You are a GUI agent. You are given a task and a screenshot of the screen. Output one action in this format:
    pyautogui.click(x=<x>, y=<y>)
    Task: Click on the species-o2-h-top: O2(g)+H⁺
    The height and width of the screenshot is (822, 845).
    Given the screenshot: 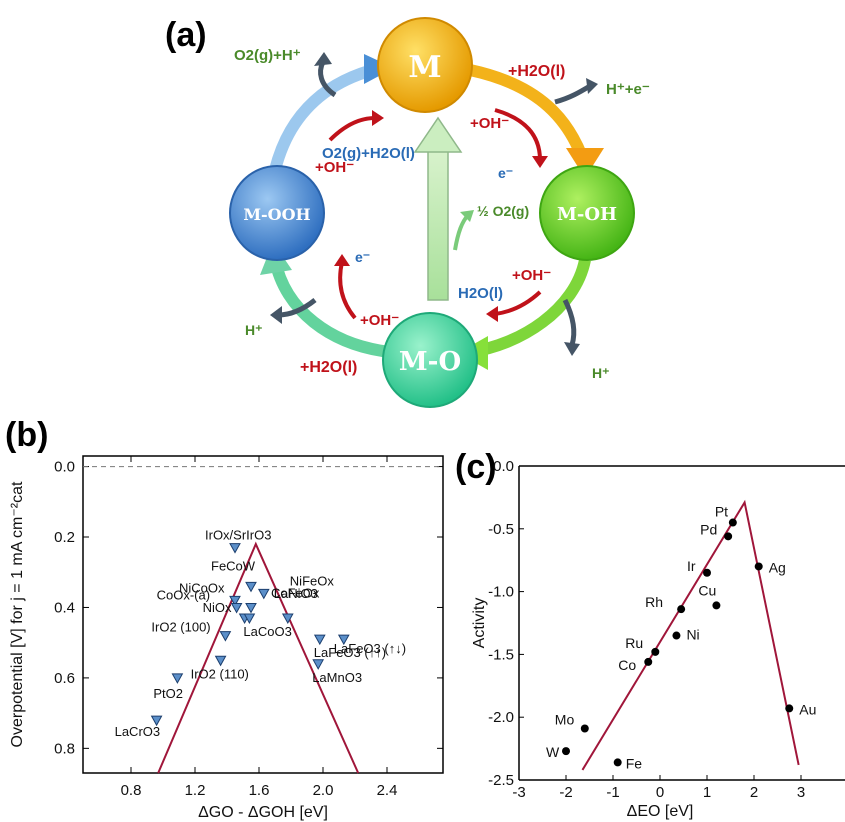 What is the action you would take?
    pyautogui.click(x=267, y=55)
    